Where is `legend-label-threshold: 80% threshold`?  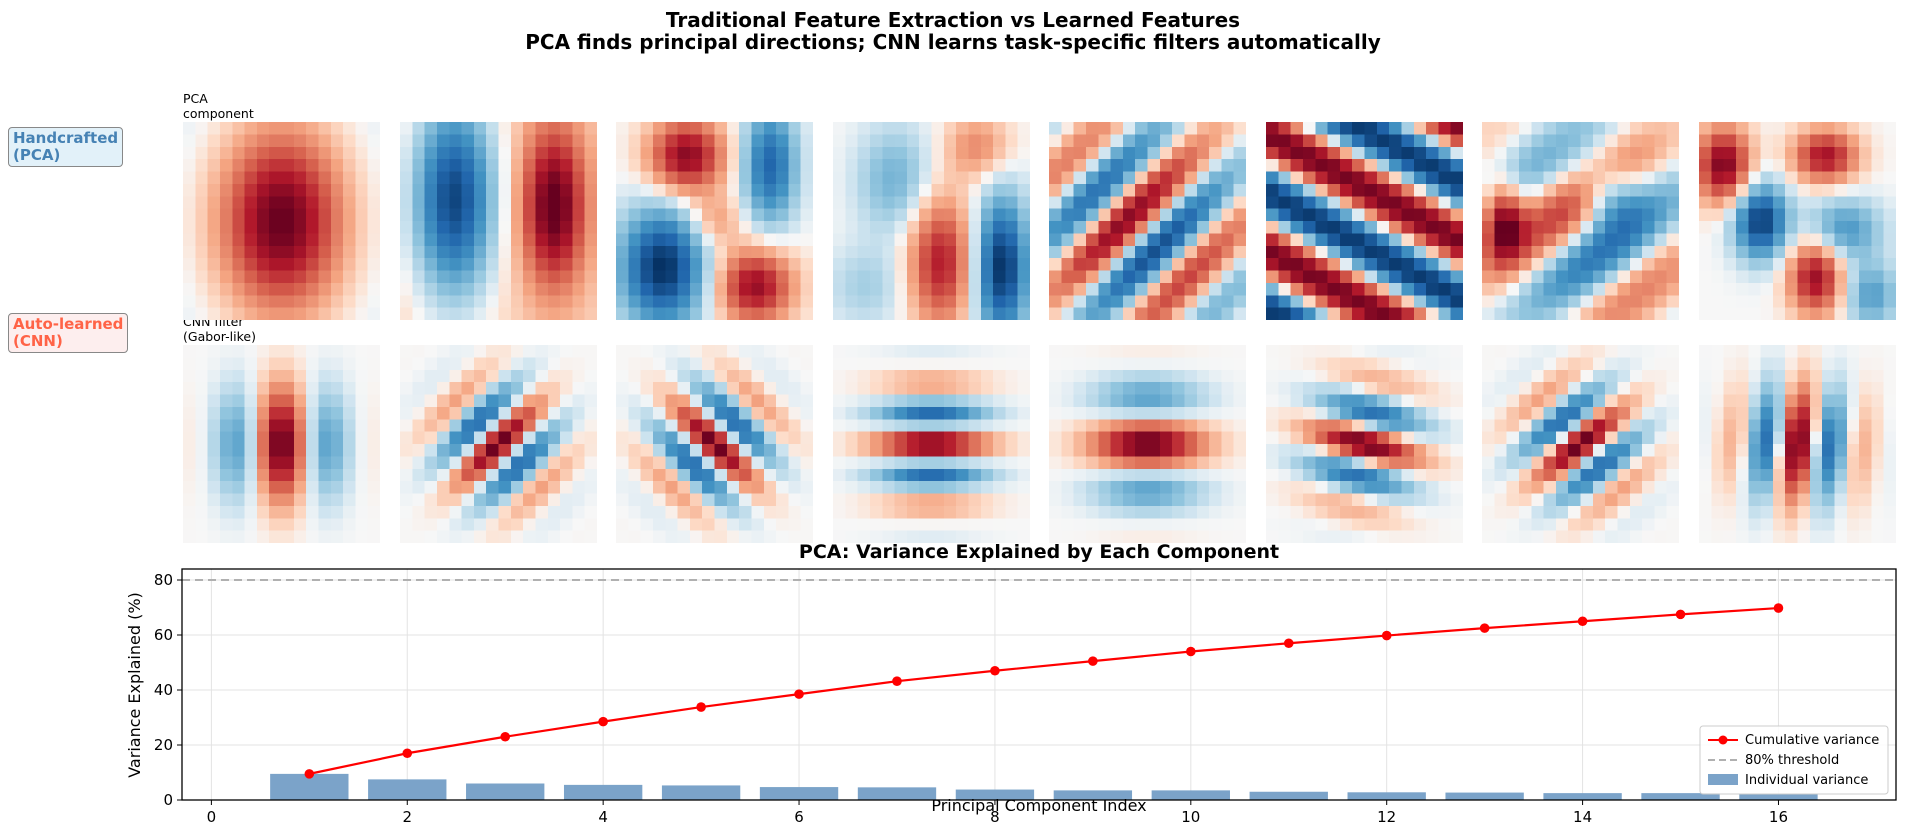
legend-label-threshold: 80% threshold is located at coordinates (1792, 760).